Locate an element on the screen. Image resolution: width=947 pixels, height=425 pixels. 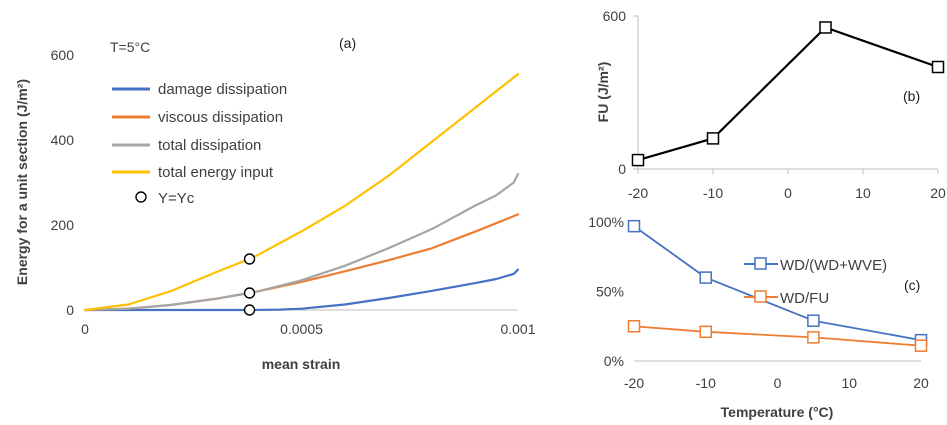
legend-label-total-dissipation: total dissipation is located at coordinates (209, 145).